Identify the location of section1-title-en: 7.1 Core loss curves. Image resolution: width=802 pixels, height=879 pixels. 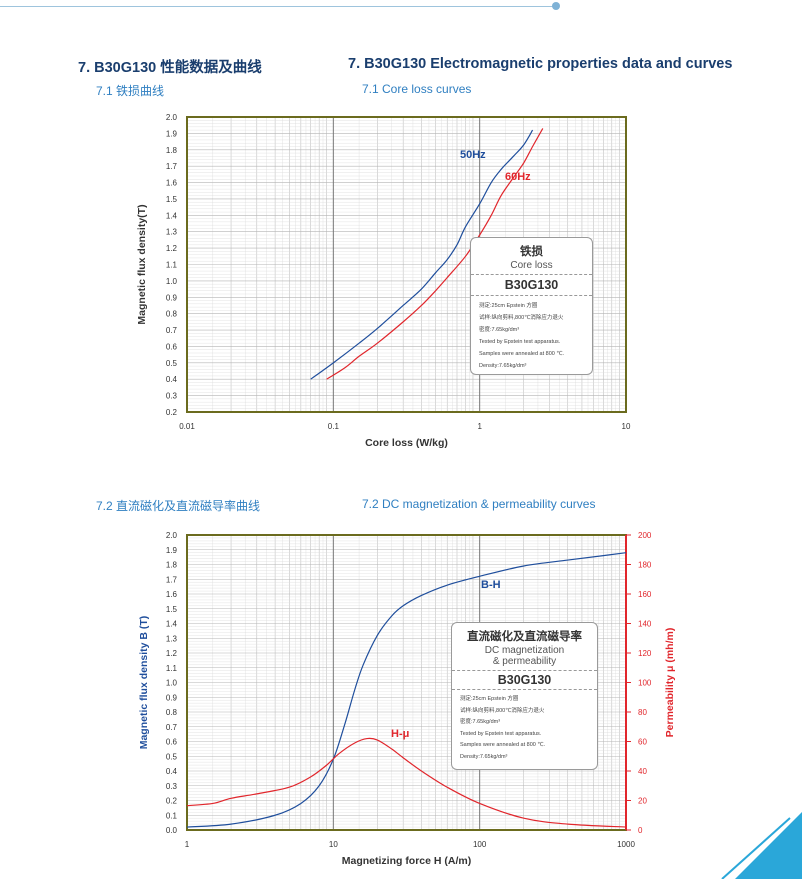
(417, 89).